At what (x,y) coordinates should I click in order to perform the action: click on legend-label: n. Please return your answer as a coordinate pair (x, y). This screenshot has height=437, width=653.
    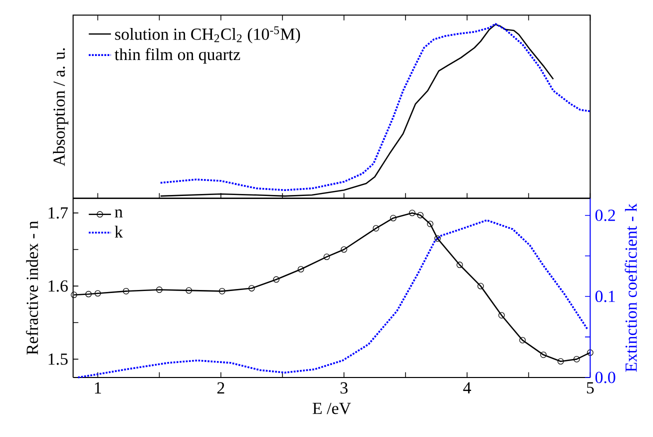
    Looking at the image, I should click on (118, 214).